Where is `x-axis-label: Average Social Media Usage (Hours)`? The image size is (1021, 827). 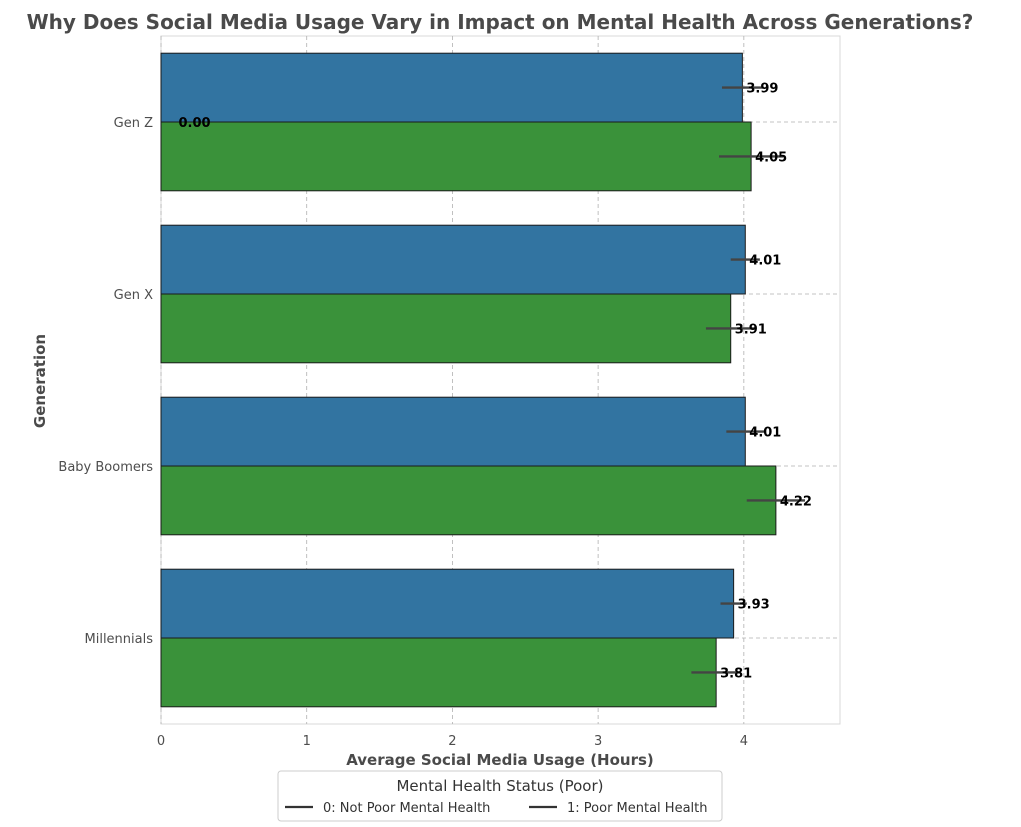 x-axis-label: Average Social Media Usage (Hours) is located at coordinates (500, 760).